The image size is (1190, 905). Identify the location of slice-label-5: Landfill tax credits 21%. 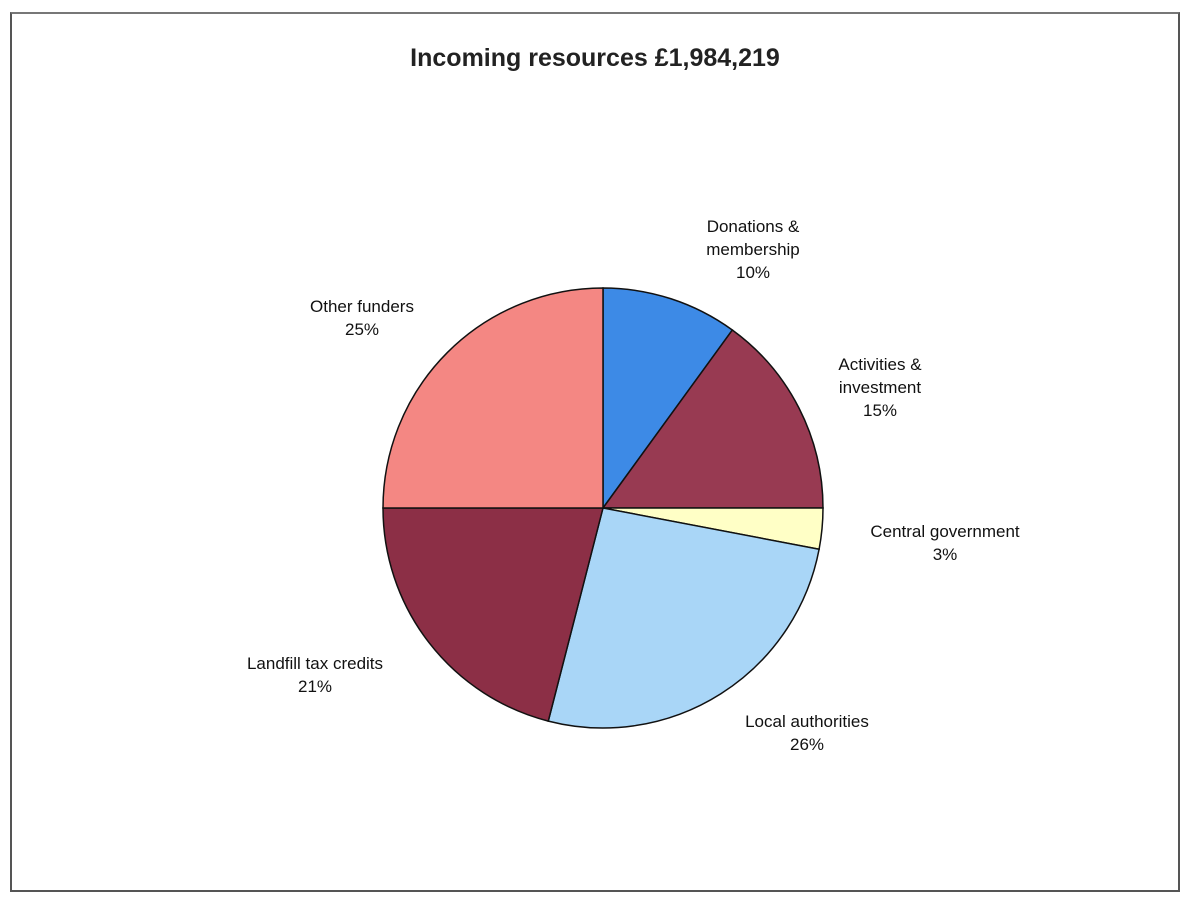
(315, 675).